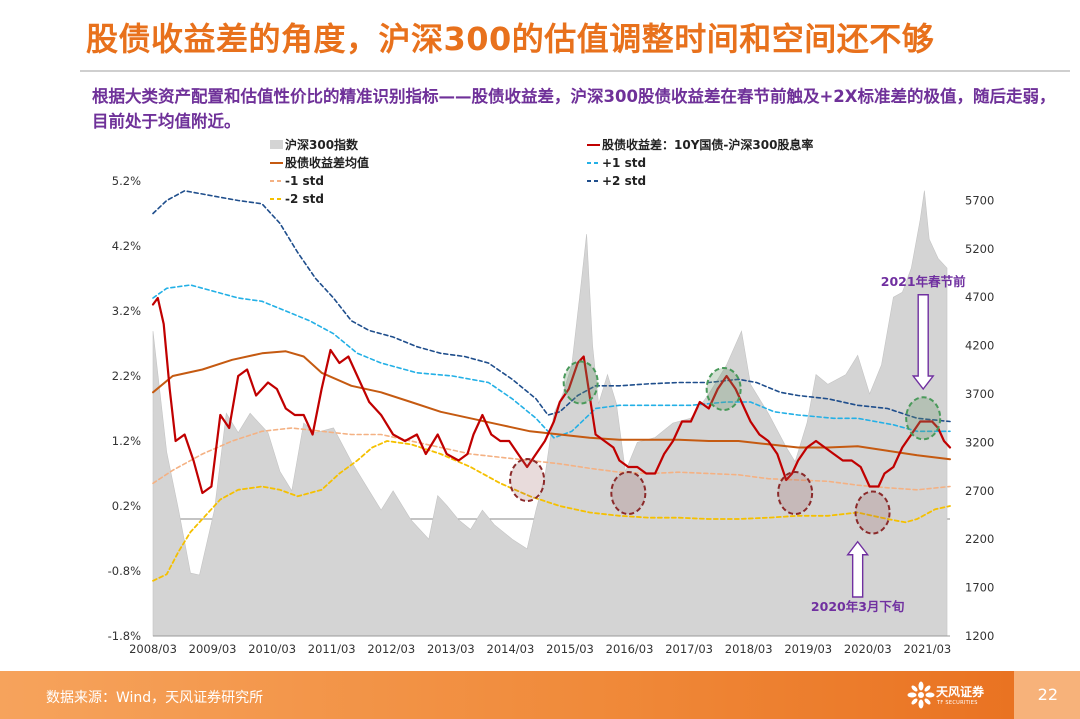 This screenshot has width=1080, height=719. I want to click on y-right-tick-label: 5200, so click(979, 249).